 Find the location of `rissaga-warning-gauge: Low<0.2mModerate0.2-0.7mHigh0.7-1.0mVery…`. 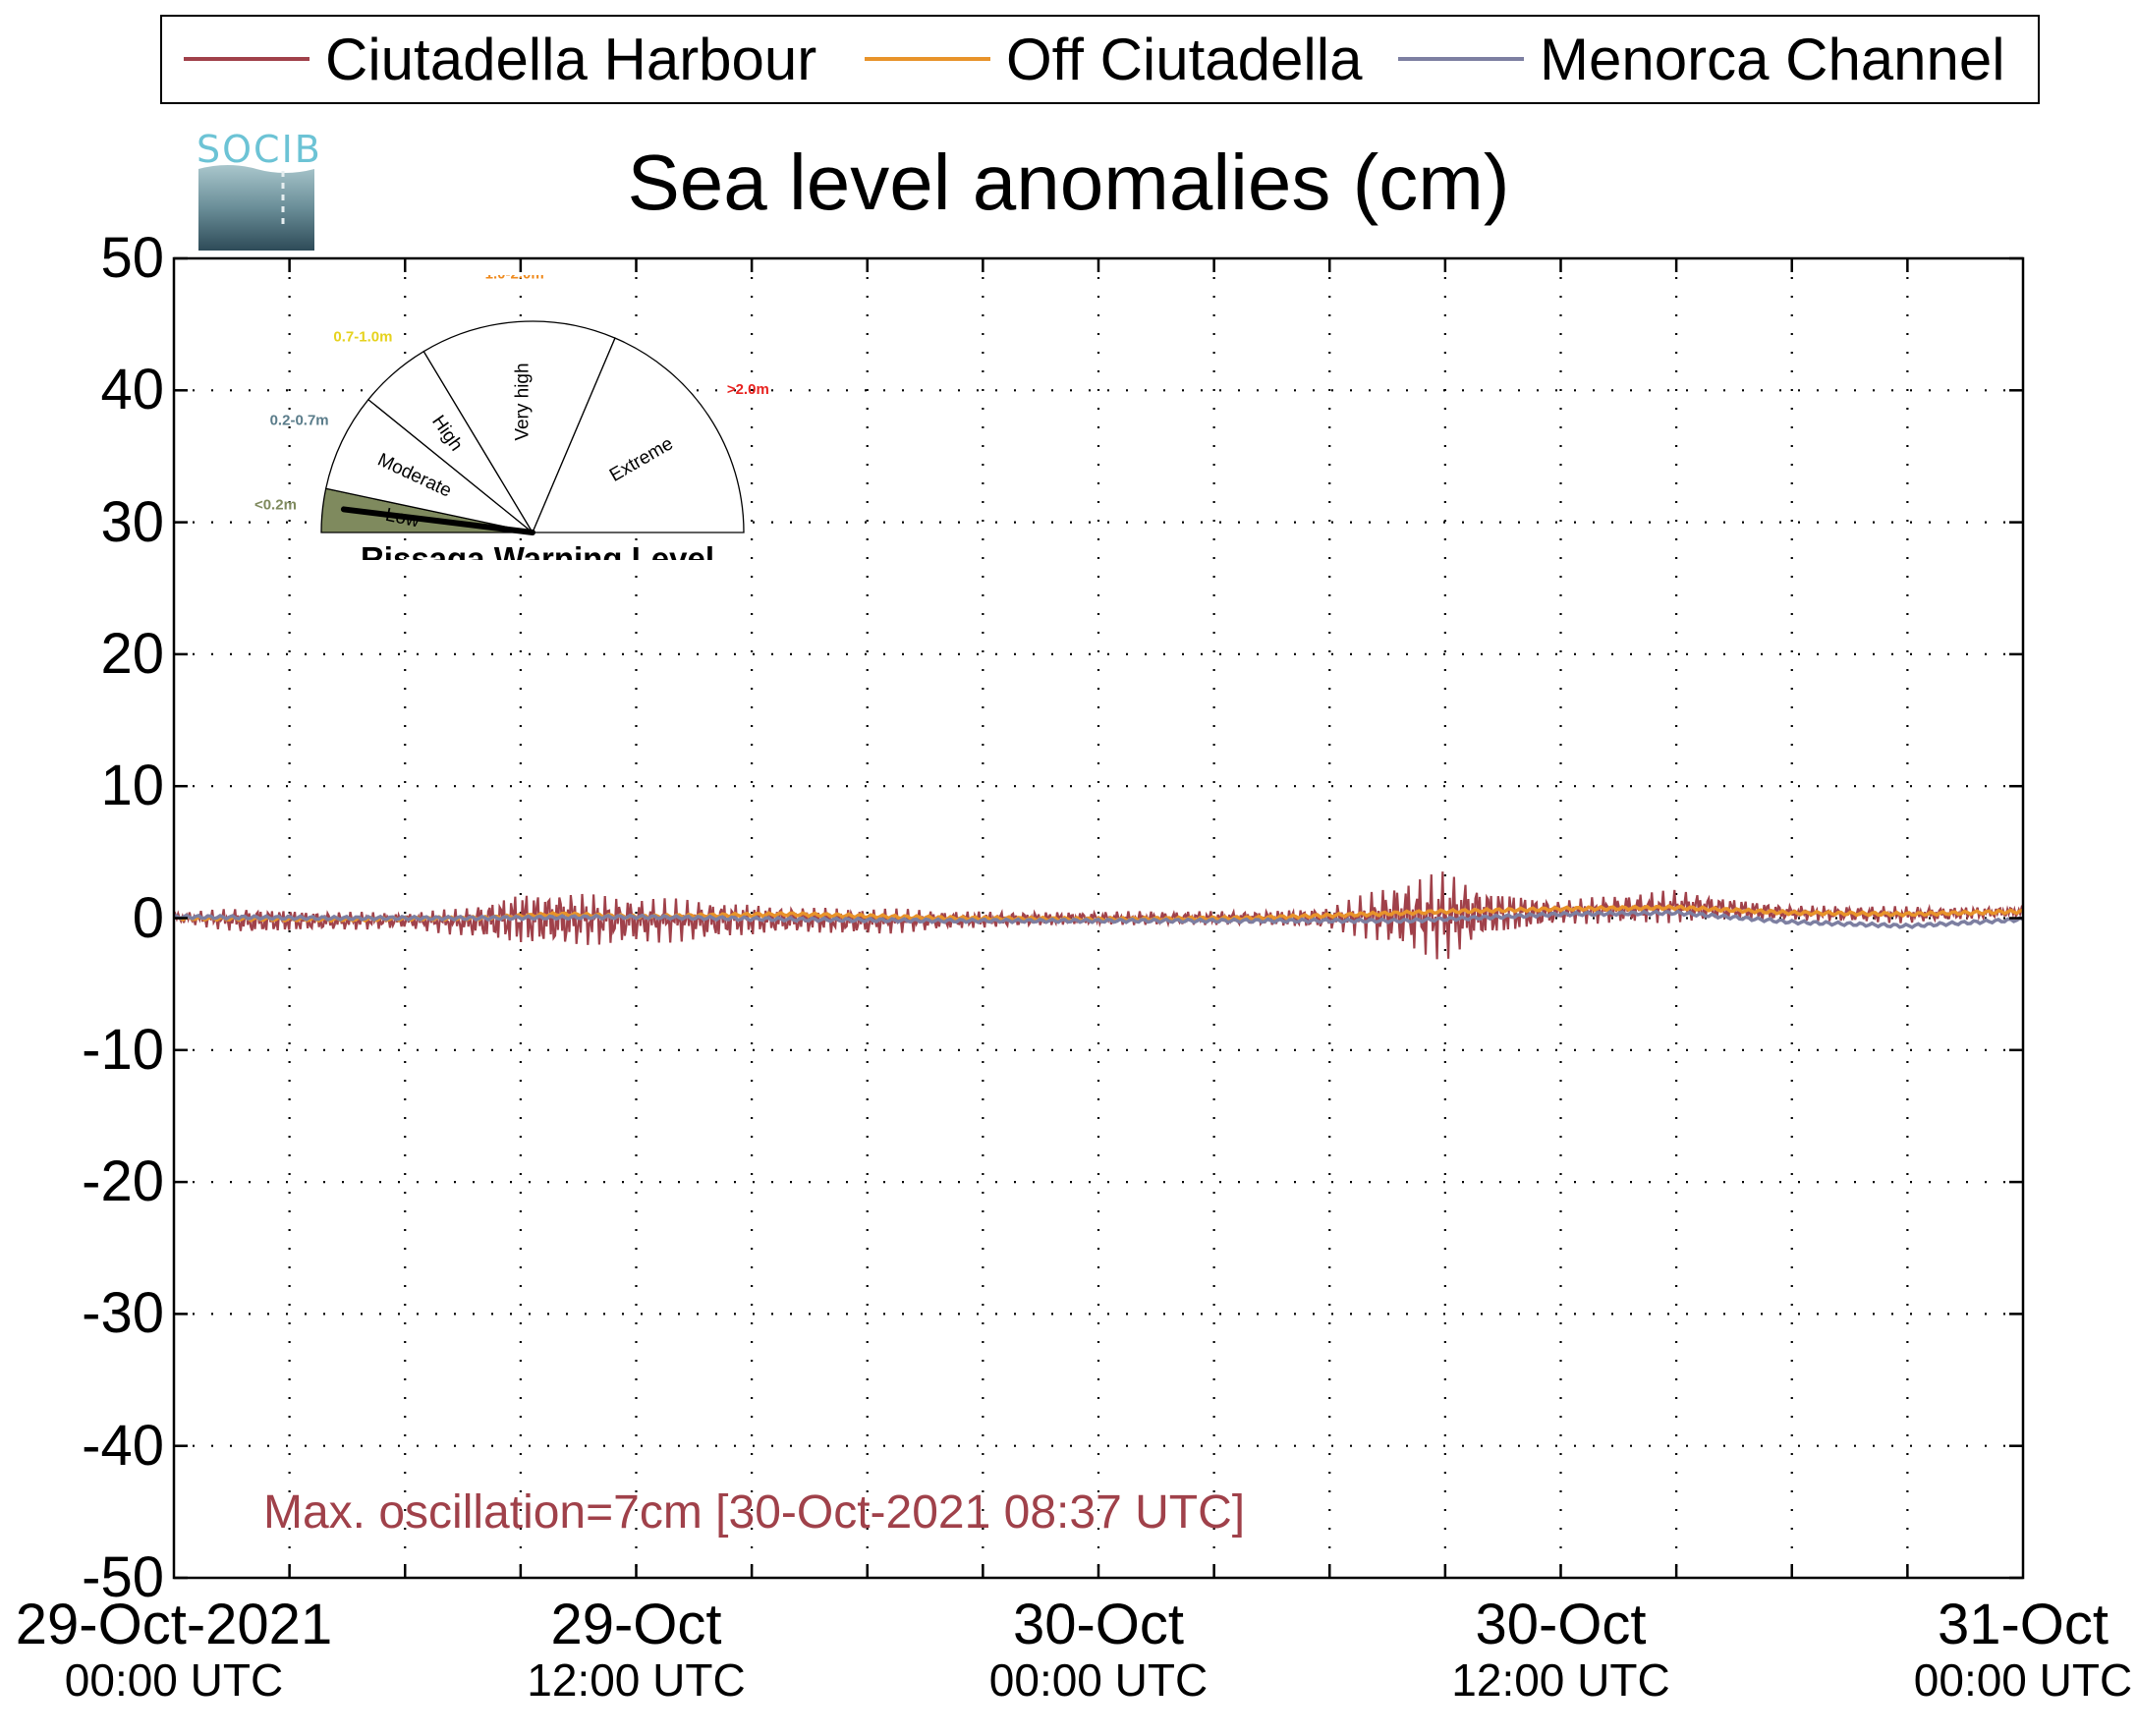

rissaga-warning-gauge: Low<0.2mModerate0.2-0.7mHigh0.7-1.0mVery… is located at coordinates (511, 417).